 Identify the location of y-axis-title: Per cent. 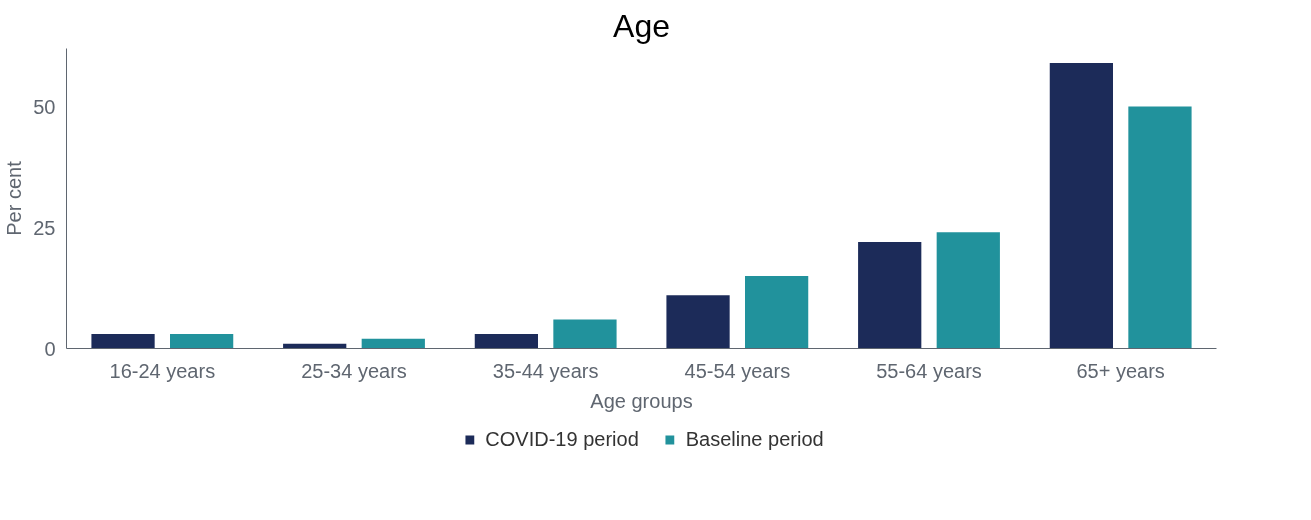
(14, 198).